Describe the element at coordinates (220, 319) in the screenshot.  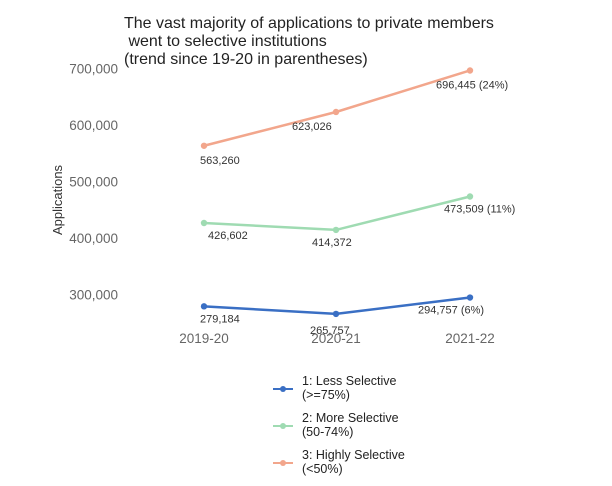
I see `data-label: 279,184` at that location.